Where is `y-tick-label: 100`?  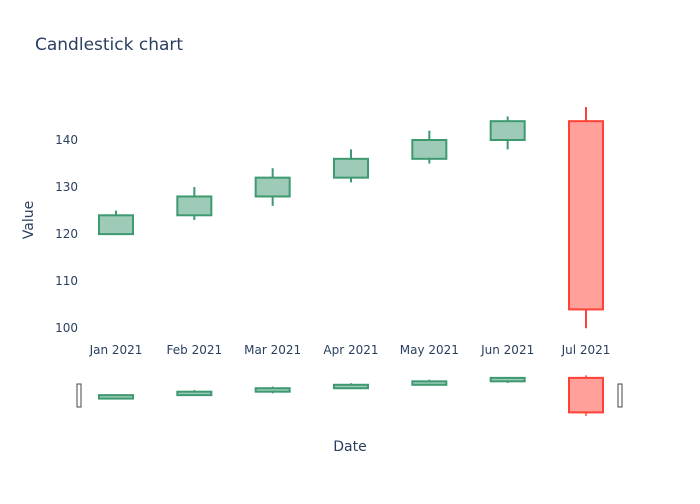
y-tick-label: 100 is located at coordinates (66, 328).